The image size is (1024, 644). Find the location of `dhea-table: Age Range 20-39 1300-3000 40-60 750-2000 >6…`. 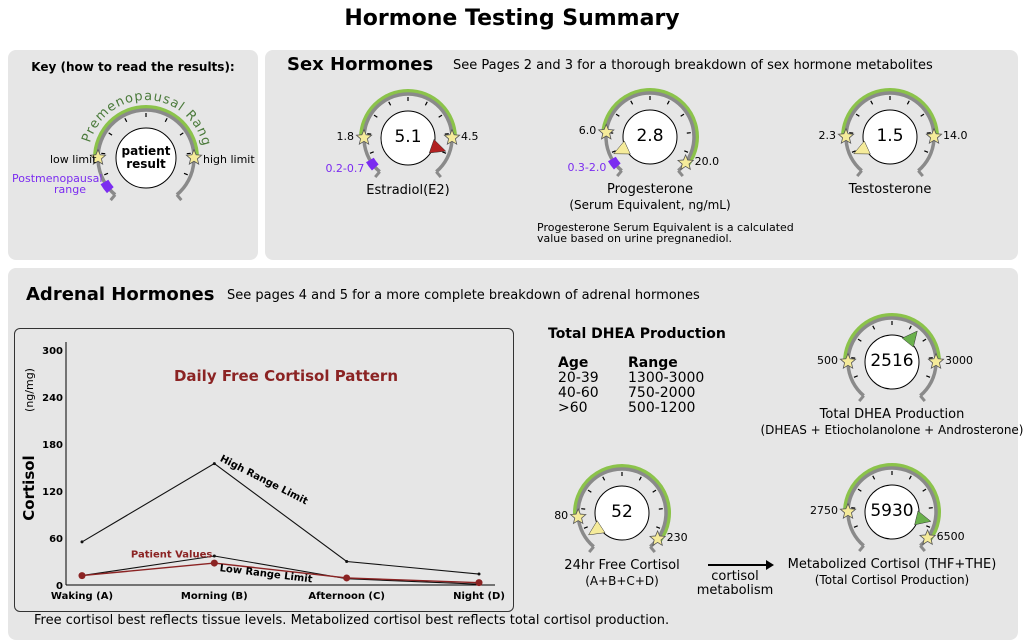

dhea-table: Age Range 20-39 1300-3000 40-60 750-2000 >6… is located at coordinates (631, 386).